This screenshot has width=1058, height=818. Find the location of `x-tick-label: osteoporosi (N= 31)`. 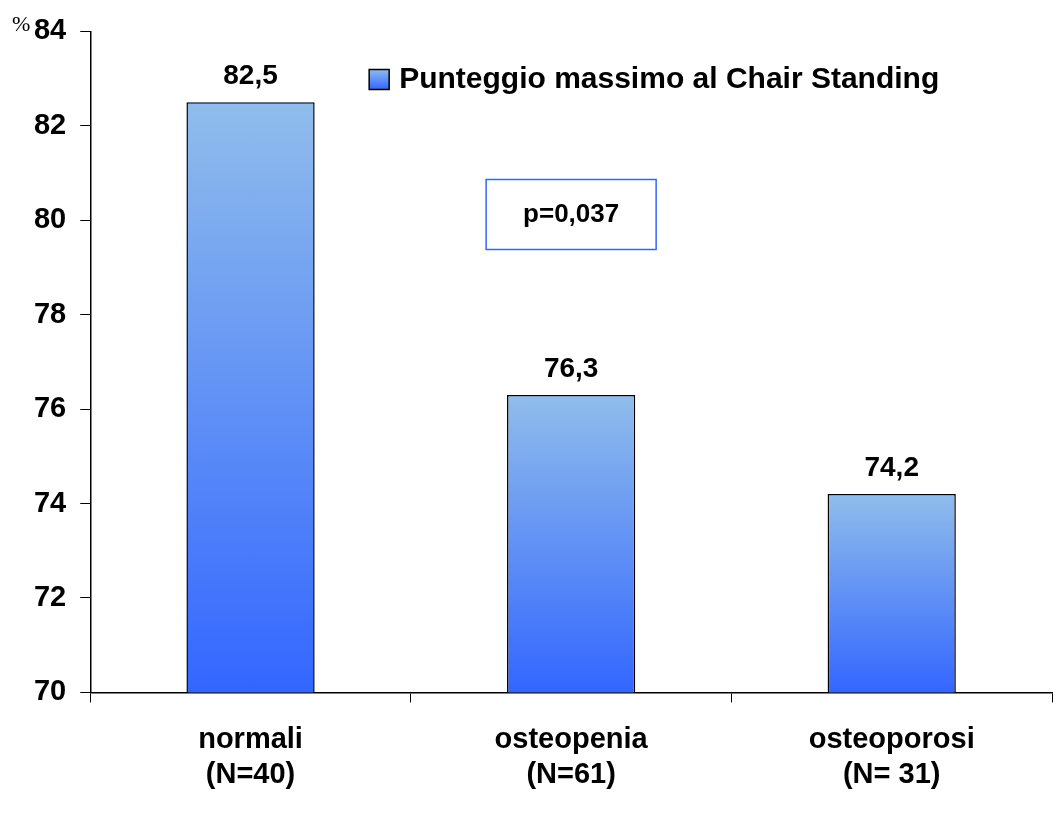

x-tick-label: osteoporosi (N= 31) is located at coordinates (891, 755).